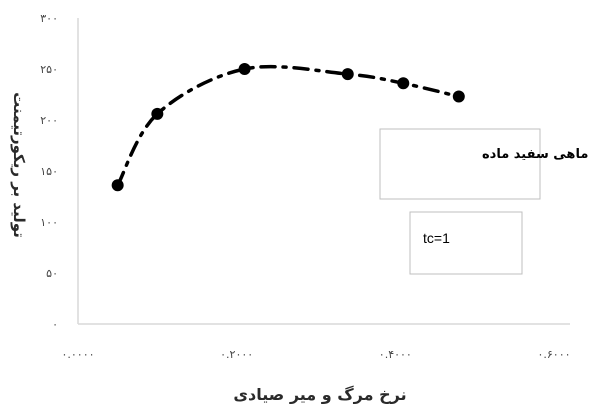 The height and width of the screenshot is (418, 597). I want to click on annotation-1-text: ماهی سفید ماده, so click(535, 154).